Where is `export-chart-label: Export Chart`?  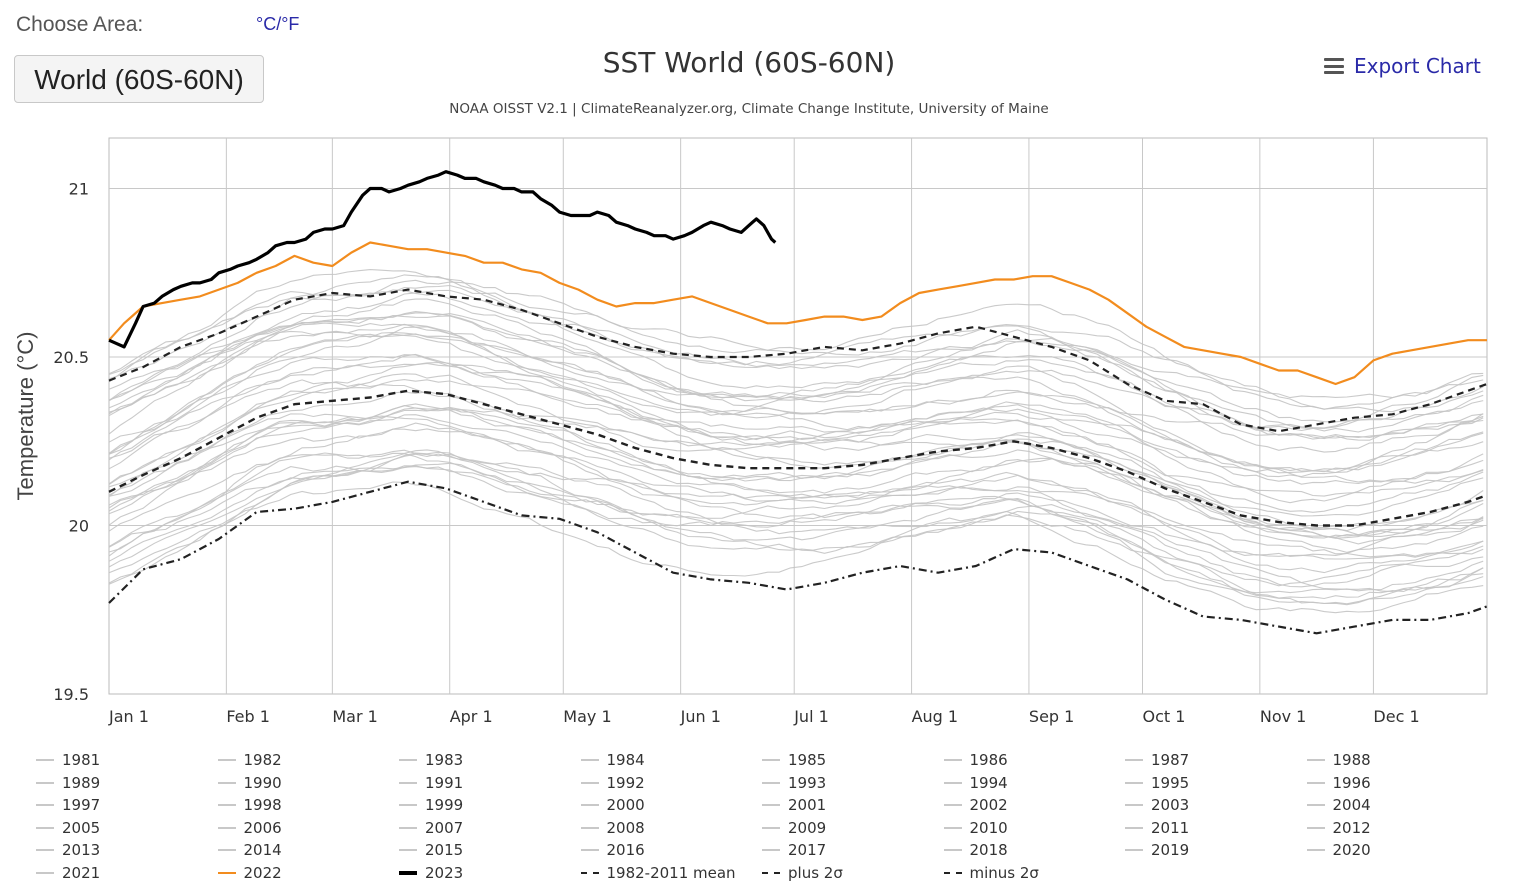
export-chart-label: Export Chart is located at coordinates (1417, 66).